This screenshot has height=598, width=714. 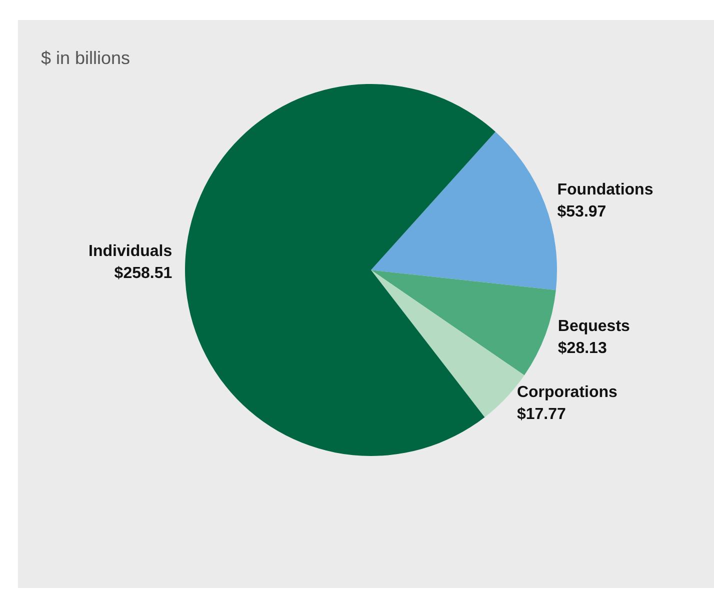 I want to click on slice-label: Individuals, so click(x=130, y=251).